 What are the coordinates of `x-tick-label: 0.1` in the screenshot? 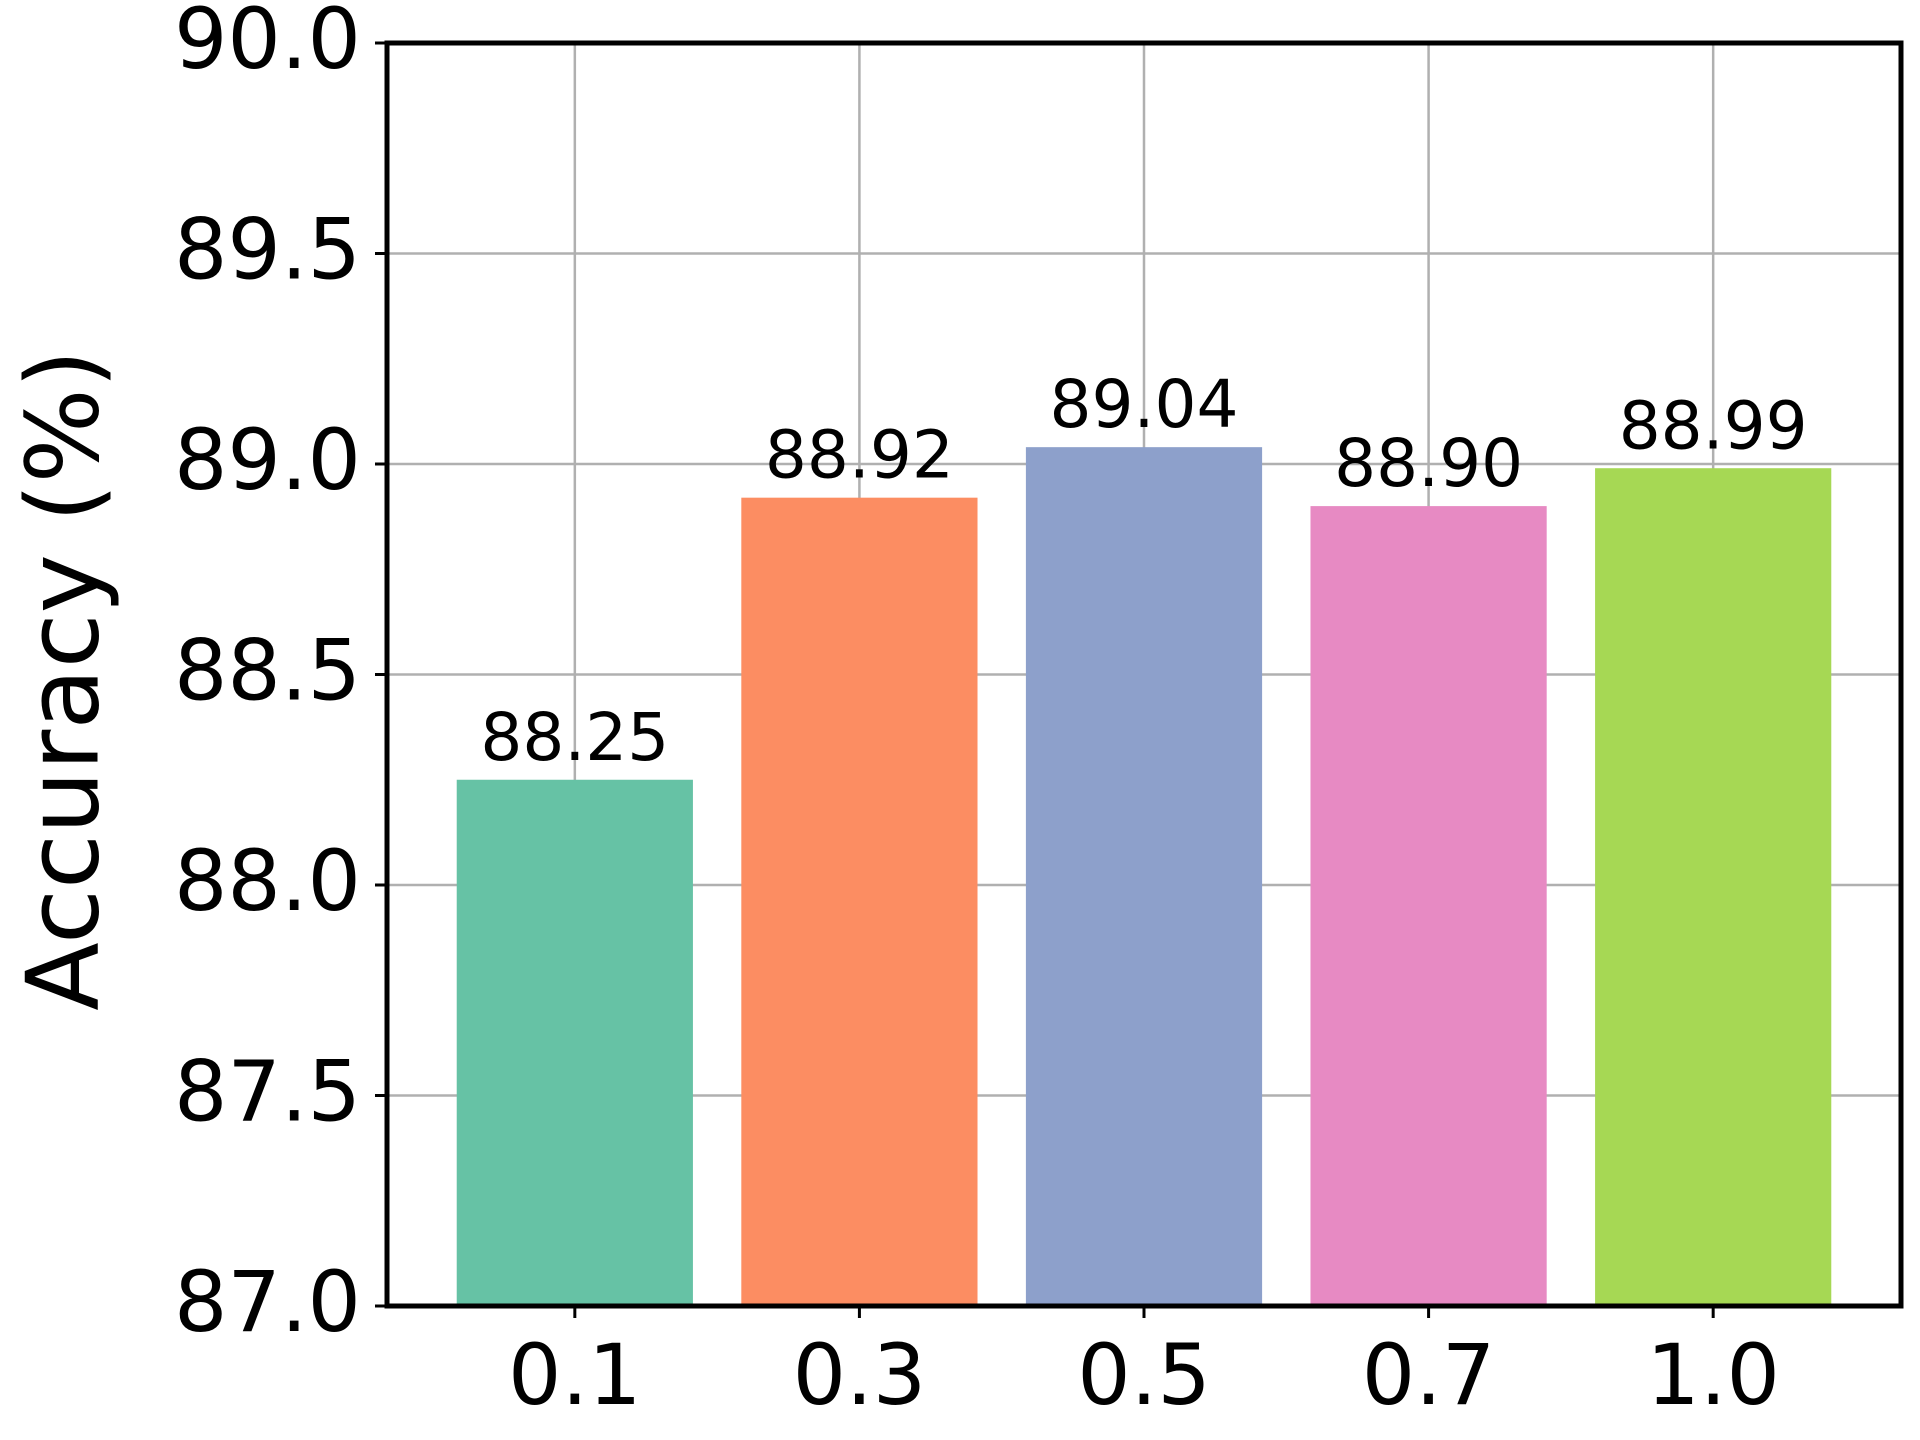 It's located at (575, 1375).